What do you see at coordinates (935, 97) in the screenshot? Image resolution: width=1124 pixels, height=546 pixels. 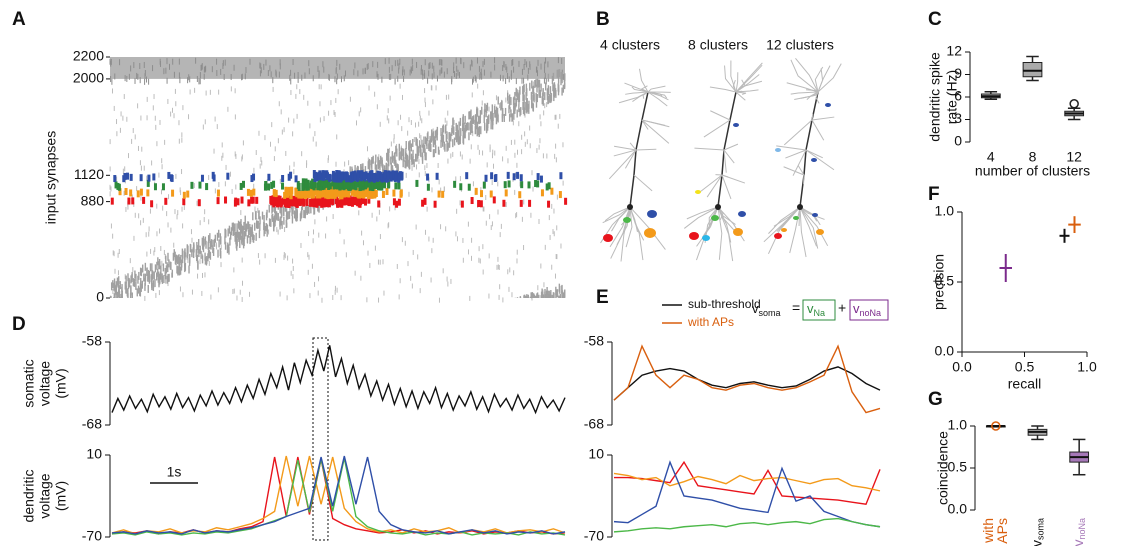 I see `y-axis-label: dendritic spike` at bounding box center [935, 97].